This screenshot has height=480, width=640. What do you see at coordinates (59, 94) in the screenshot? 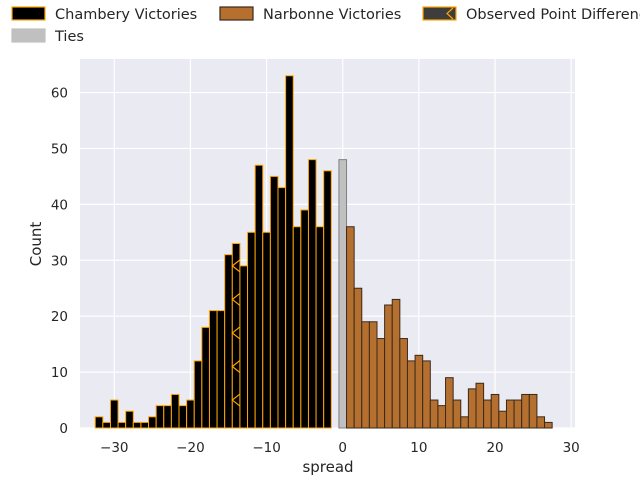
I see `y-tick-label: 60` at bounding box center [59, 94].